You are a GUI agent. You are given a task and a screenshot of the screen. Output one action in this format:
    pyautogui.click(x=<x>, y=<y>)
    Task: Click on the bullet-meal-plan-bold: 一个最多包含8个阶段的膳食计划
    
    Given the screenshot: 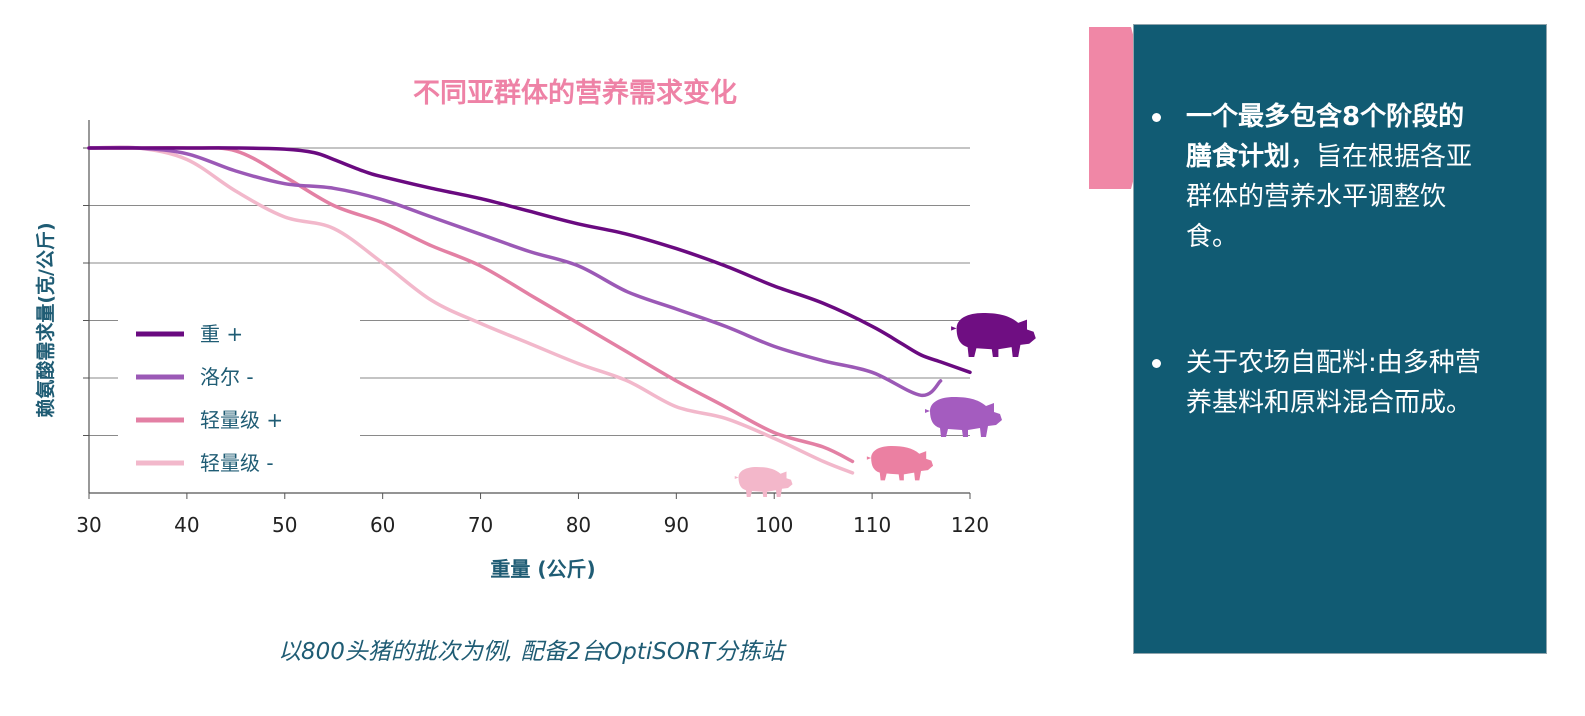 What is the action you would take?
    pyautogui.click(x=1325, y=137)
    